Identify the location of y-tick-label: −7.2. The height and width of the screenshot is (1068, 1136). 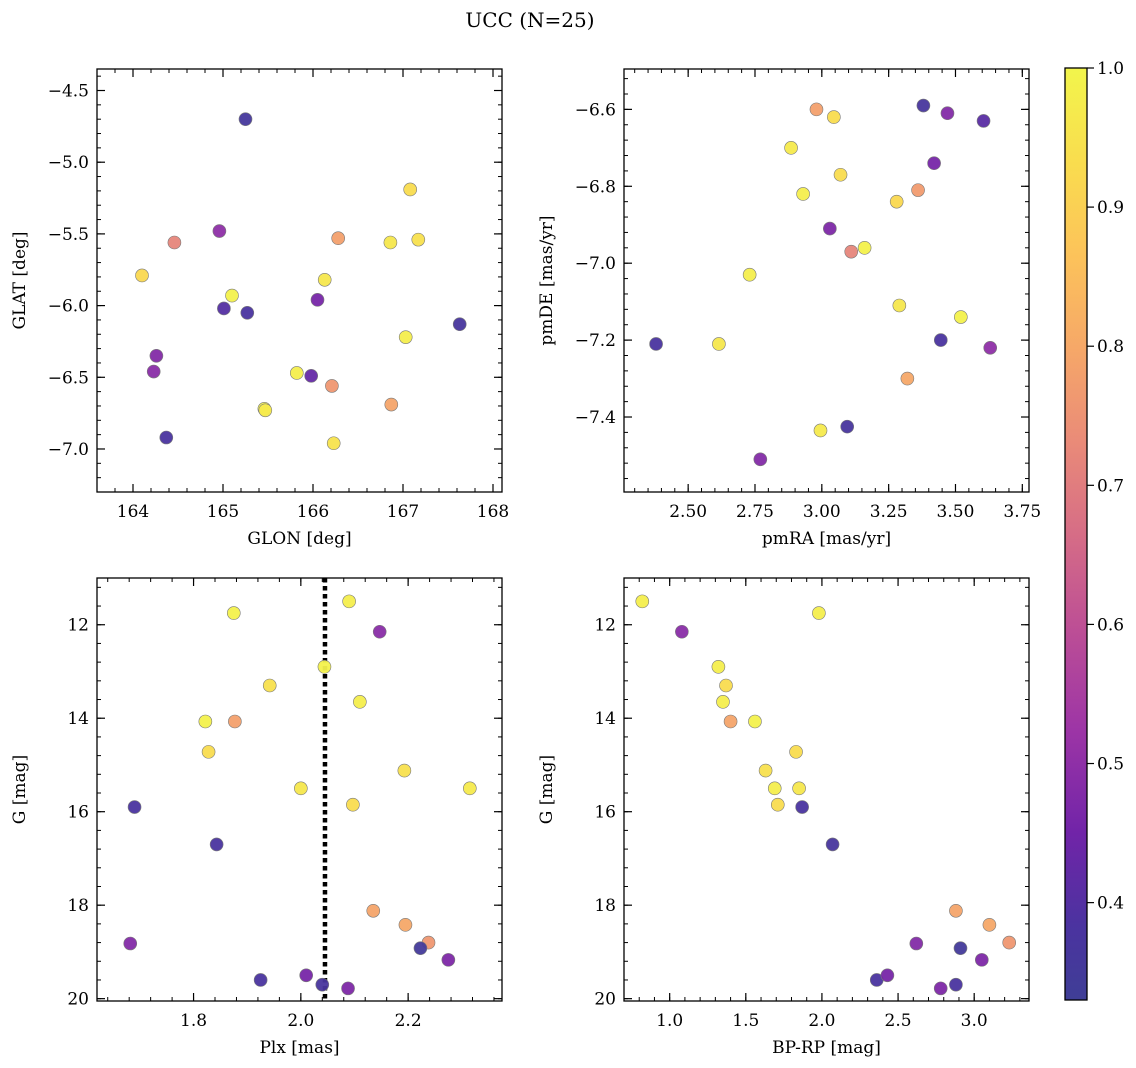
(595, 341).